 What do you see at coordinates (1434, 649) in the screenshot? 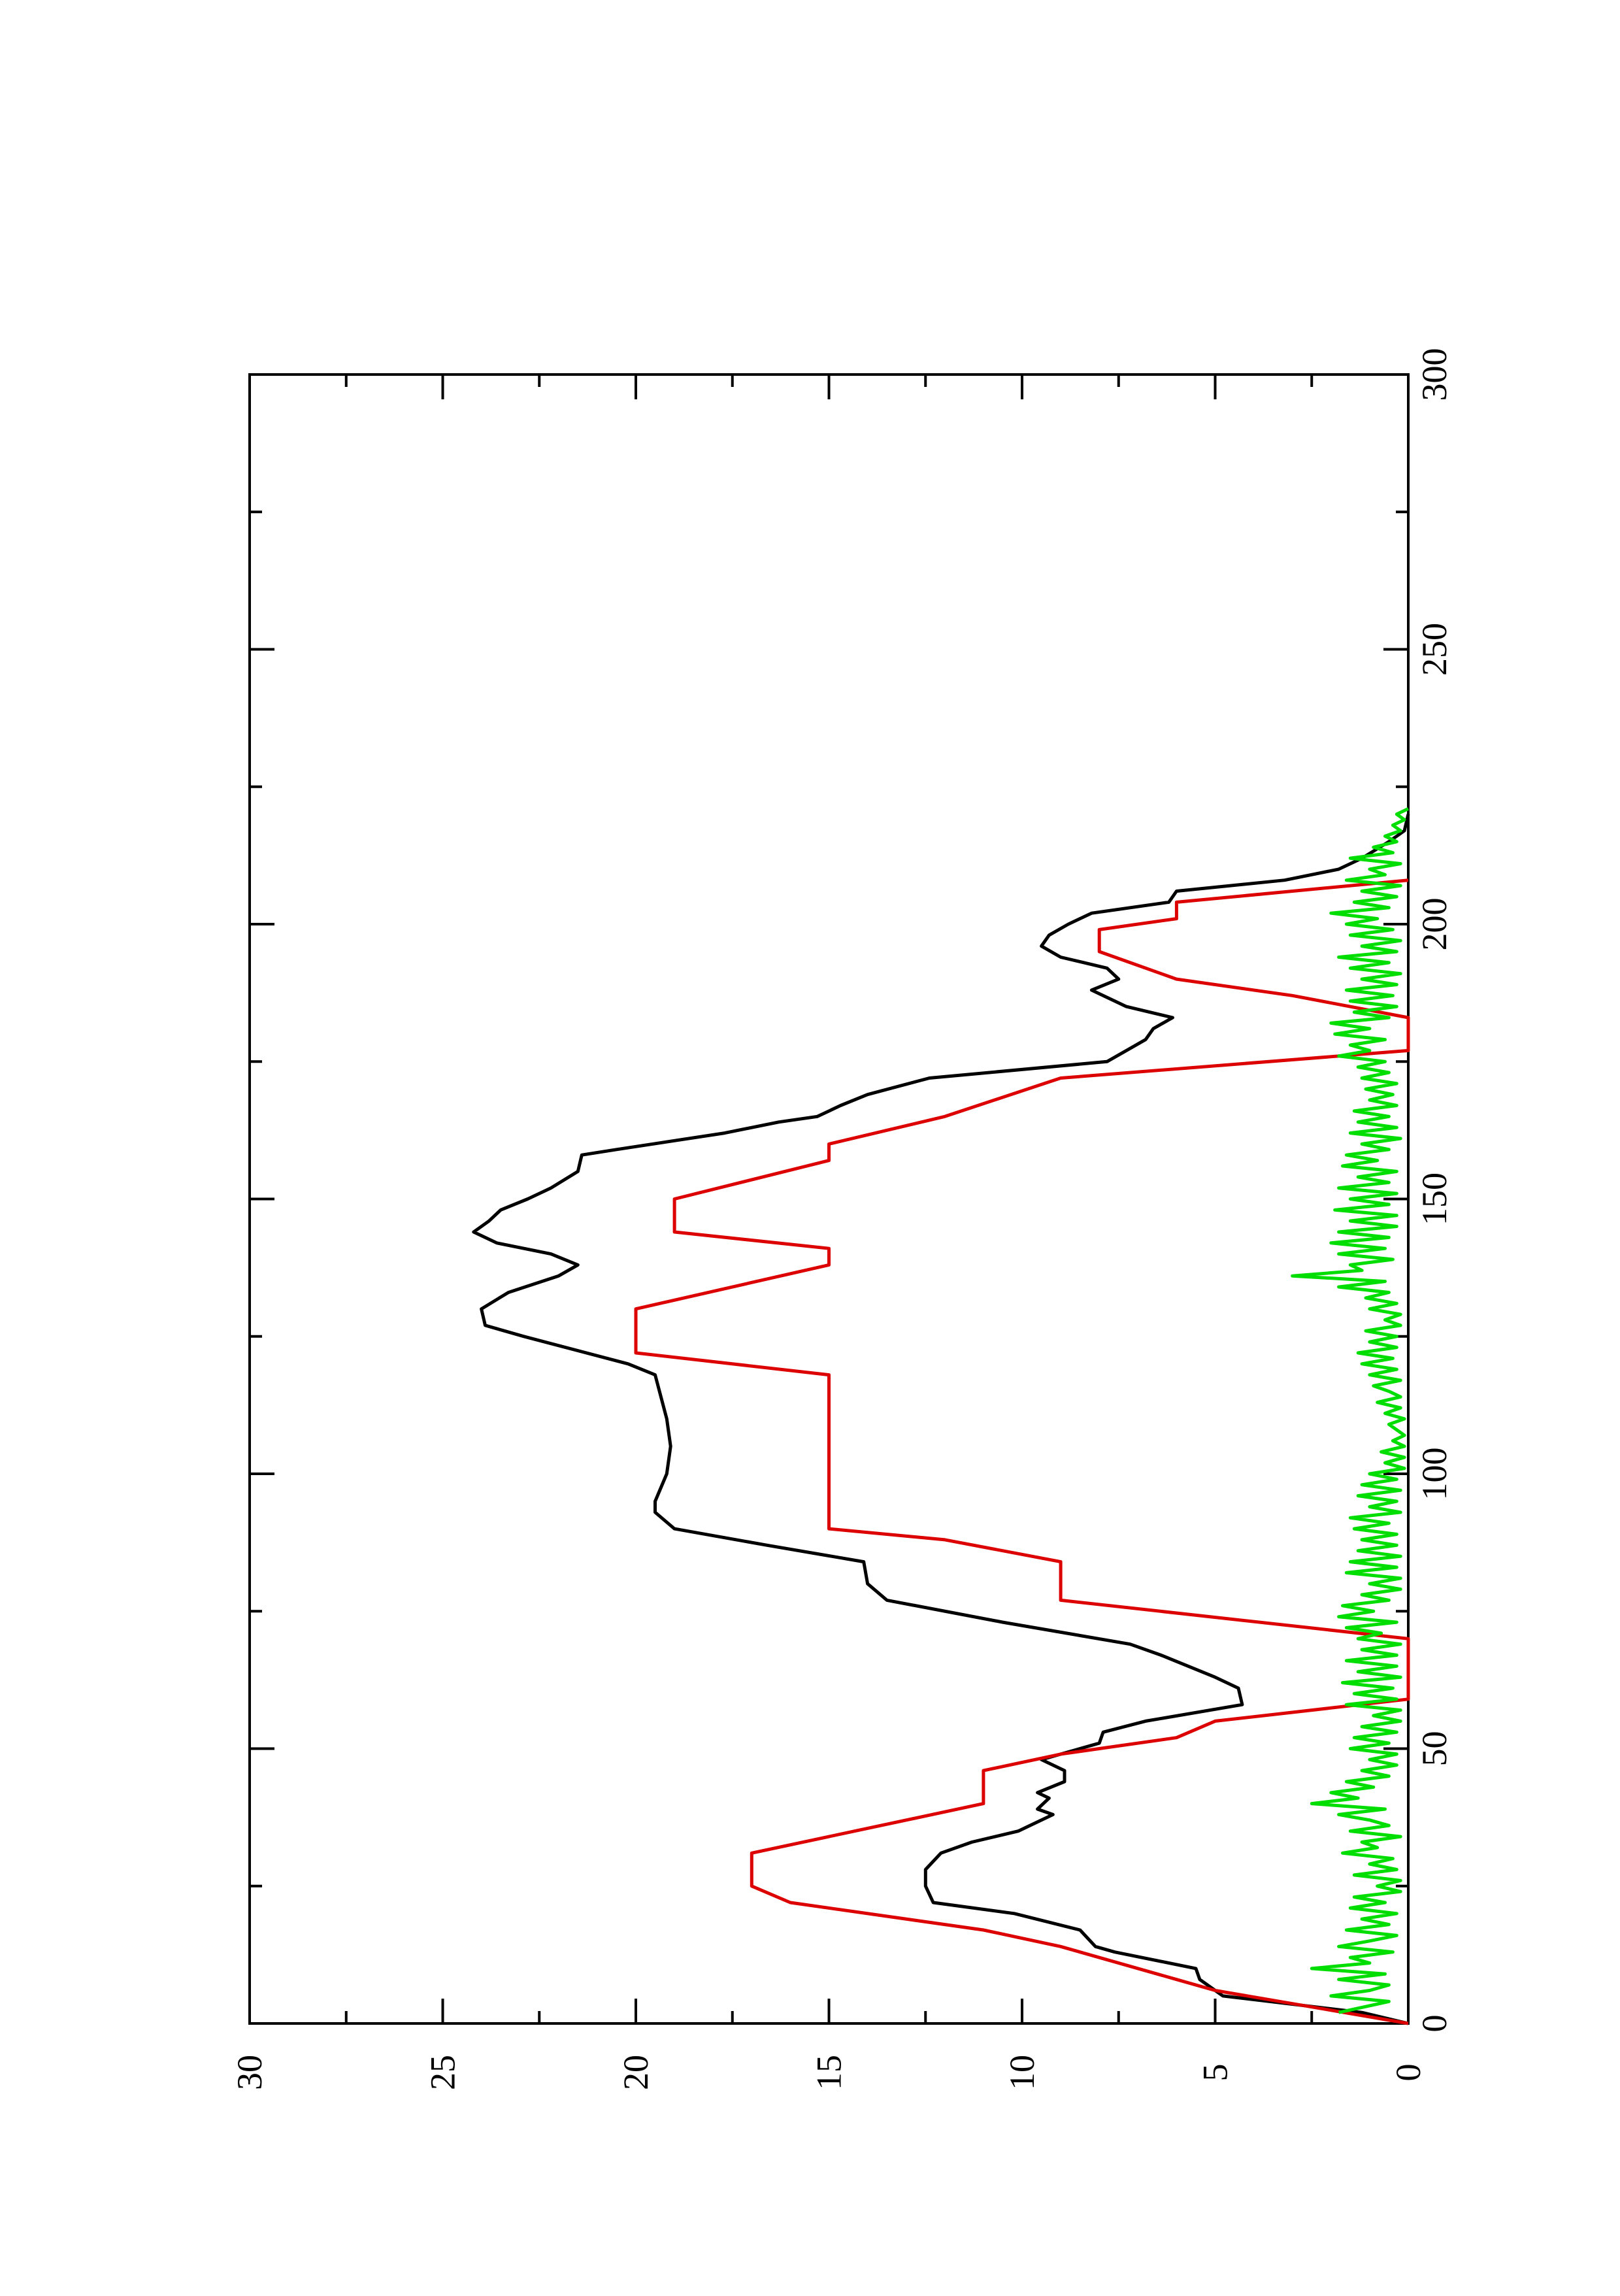
I see `x-tick-label: 250` at bounding box center [1434, 649].